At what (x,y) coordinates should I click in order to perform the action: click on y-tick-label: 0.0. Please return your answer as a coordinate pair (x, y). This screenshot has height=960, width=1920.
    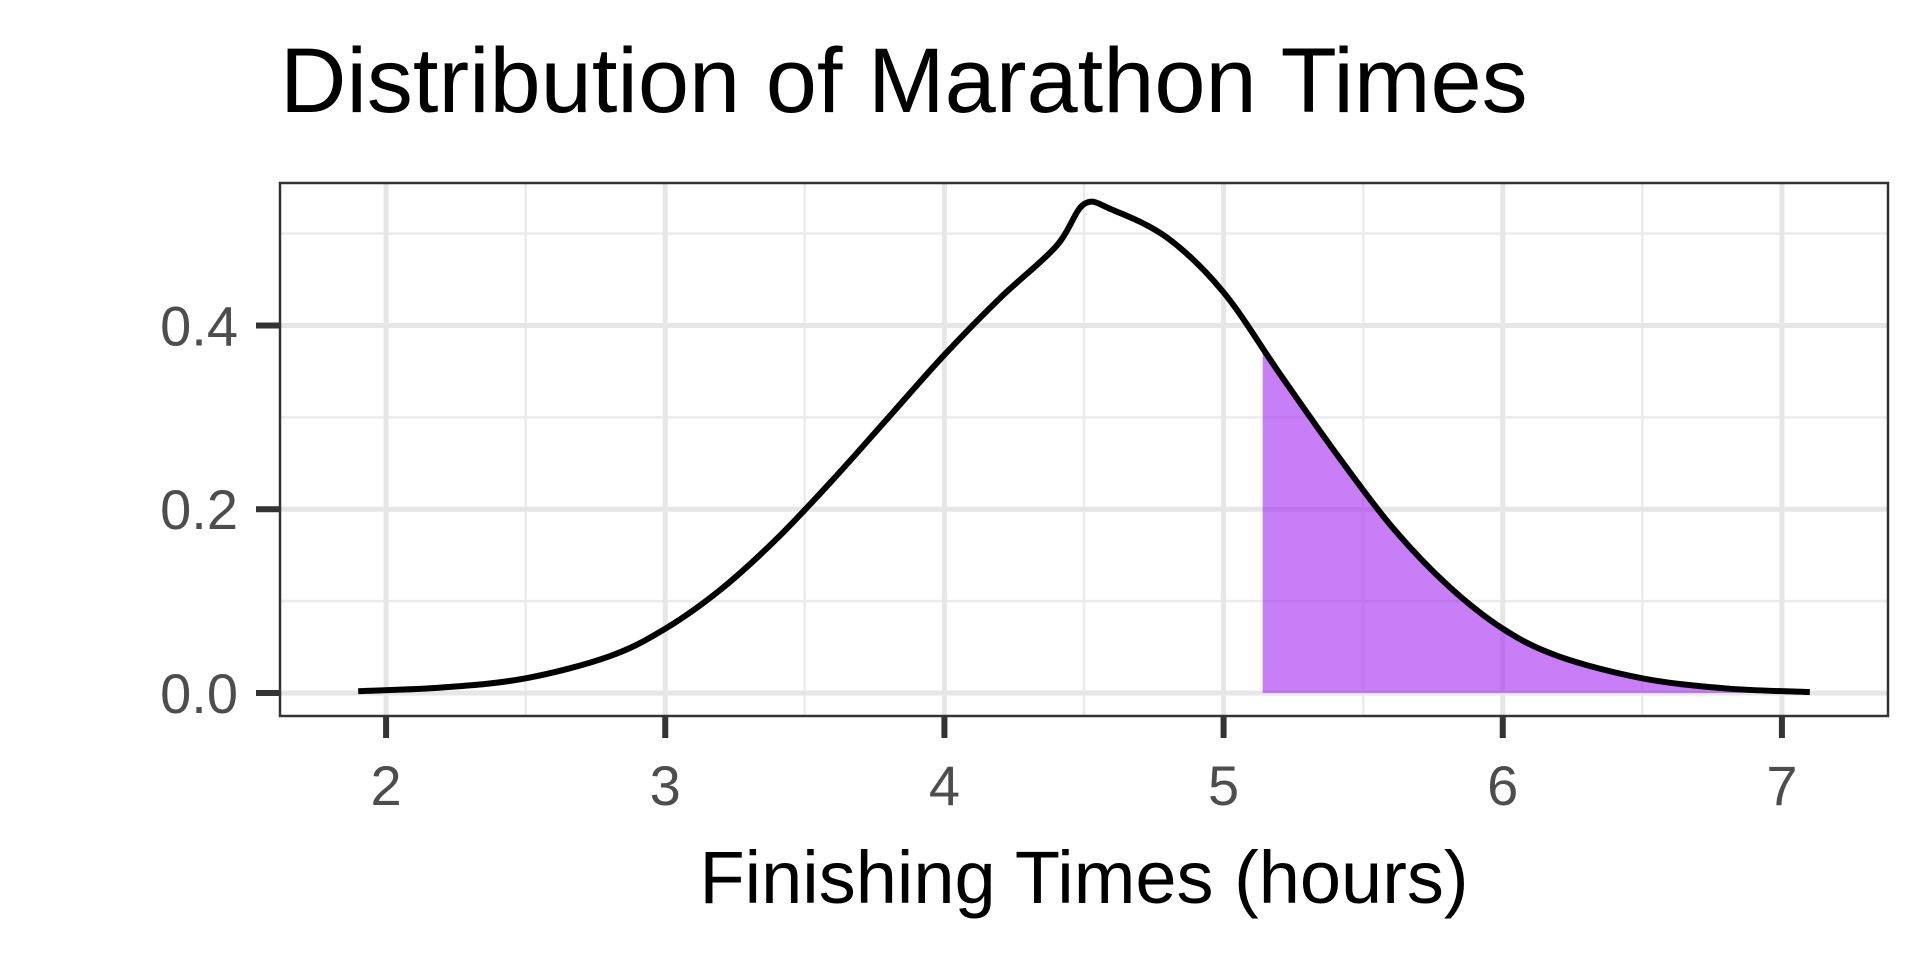
    Looking at the image, I should click on (199, 693).